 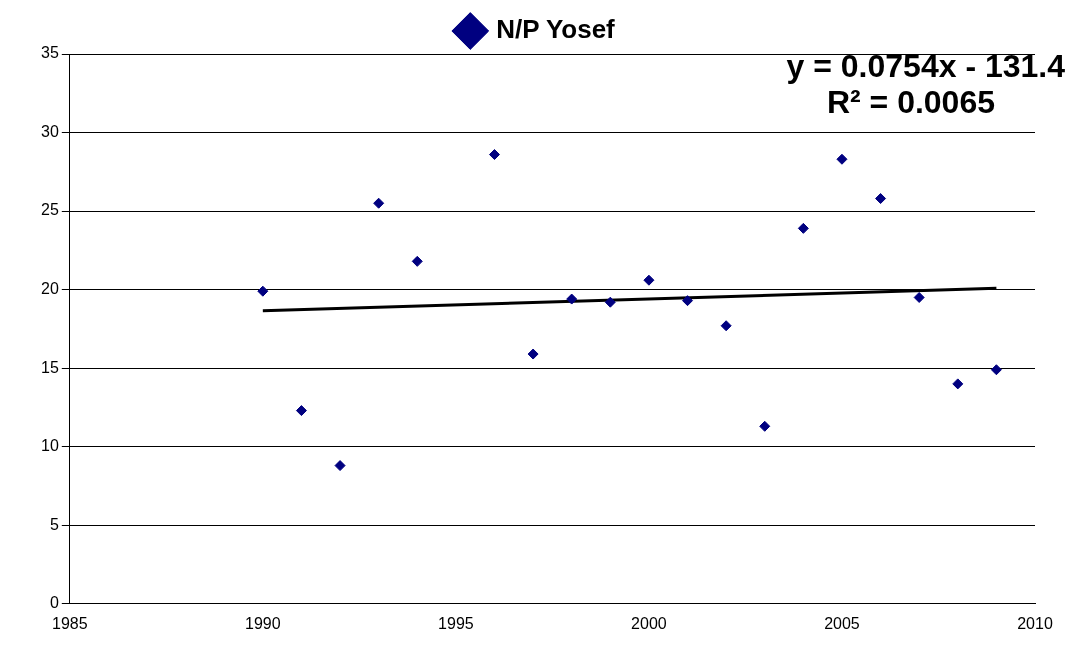 What do you see at coordinates (263, 623) in the screenshot?
I see `x-tick-label: 1990` at bounding box center [263, 623].